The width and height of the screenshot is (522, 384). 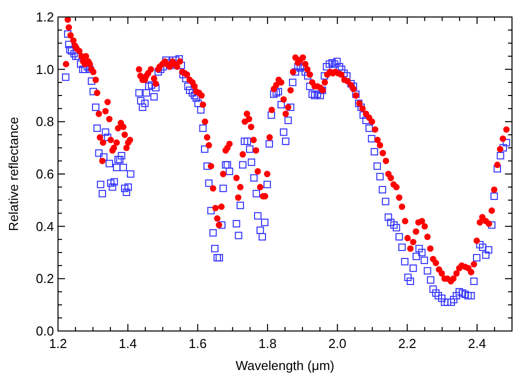 I want to click on y-tick-label: 1.2, so click(x=45, y=17).